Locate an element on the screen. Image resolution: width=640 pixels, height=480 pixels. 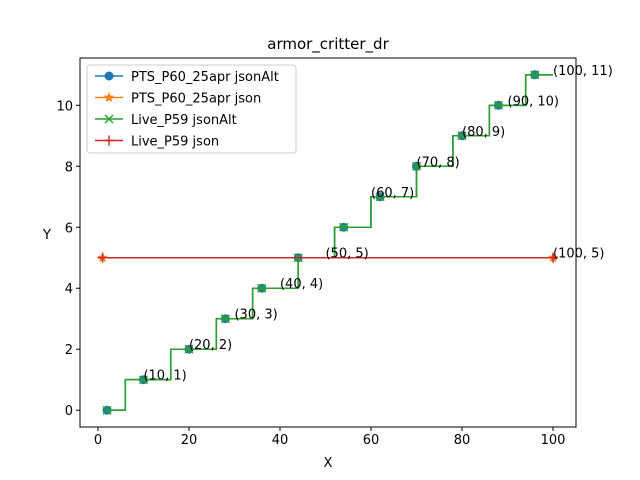
x-axis-label: X is located at coordinates (328, 463).